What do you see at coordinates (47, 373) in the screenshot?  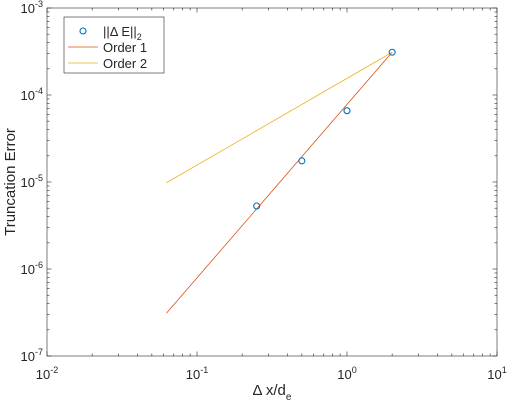 I see `x-tick-label: 10⁻²` at bounding box center [47, 373].